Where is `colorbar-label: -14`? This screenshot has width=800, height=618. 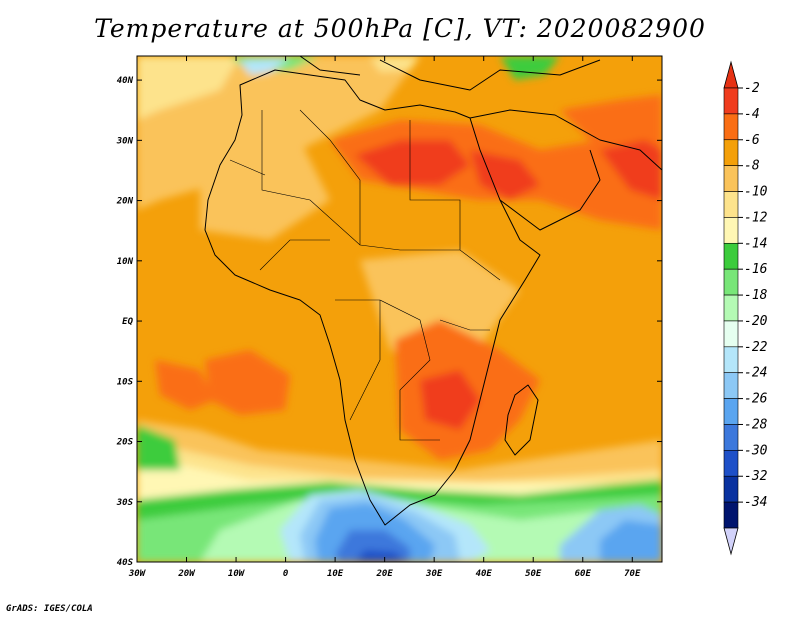
colorbar-label: -14 is located at coordinates (755, 243).